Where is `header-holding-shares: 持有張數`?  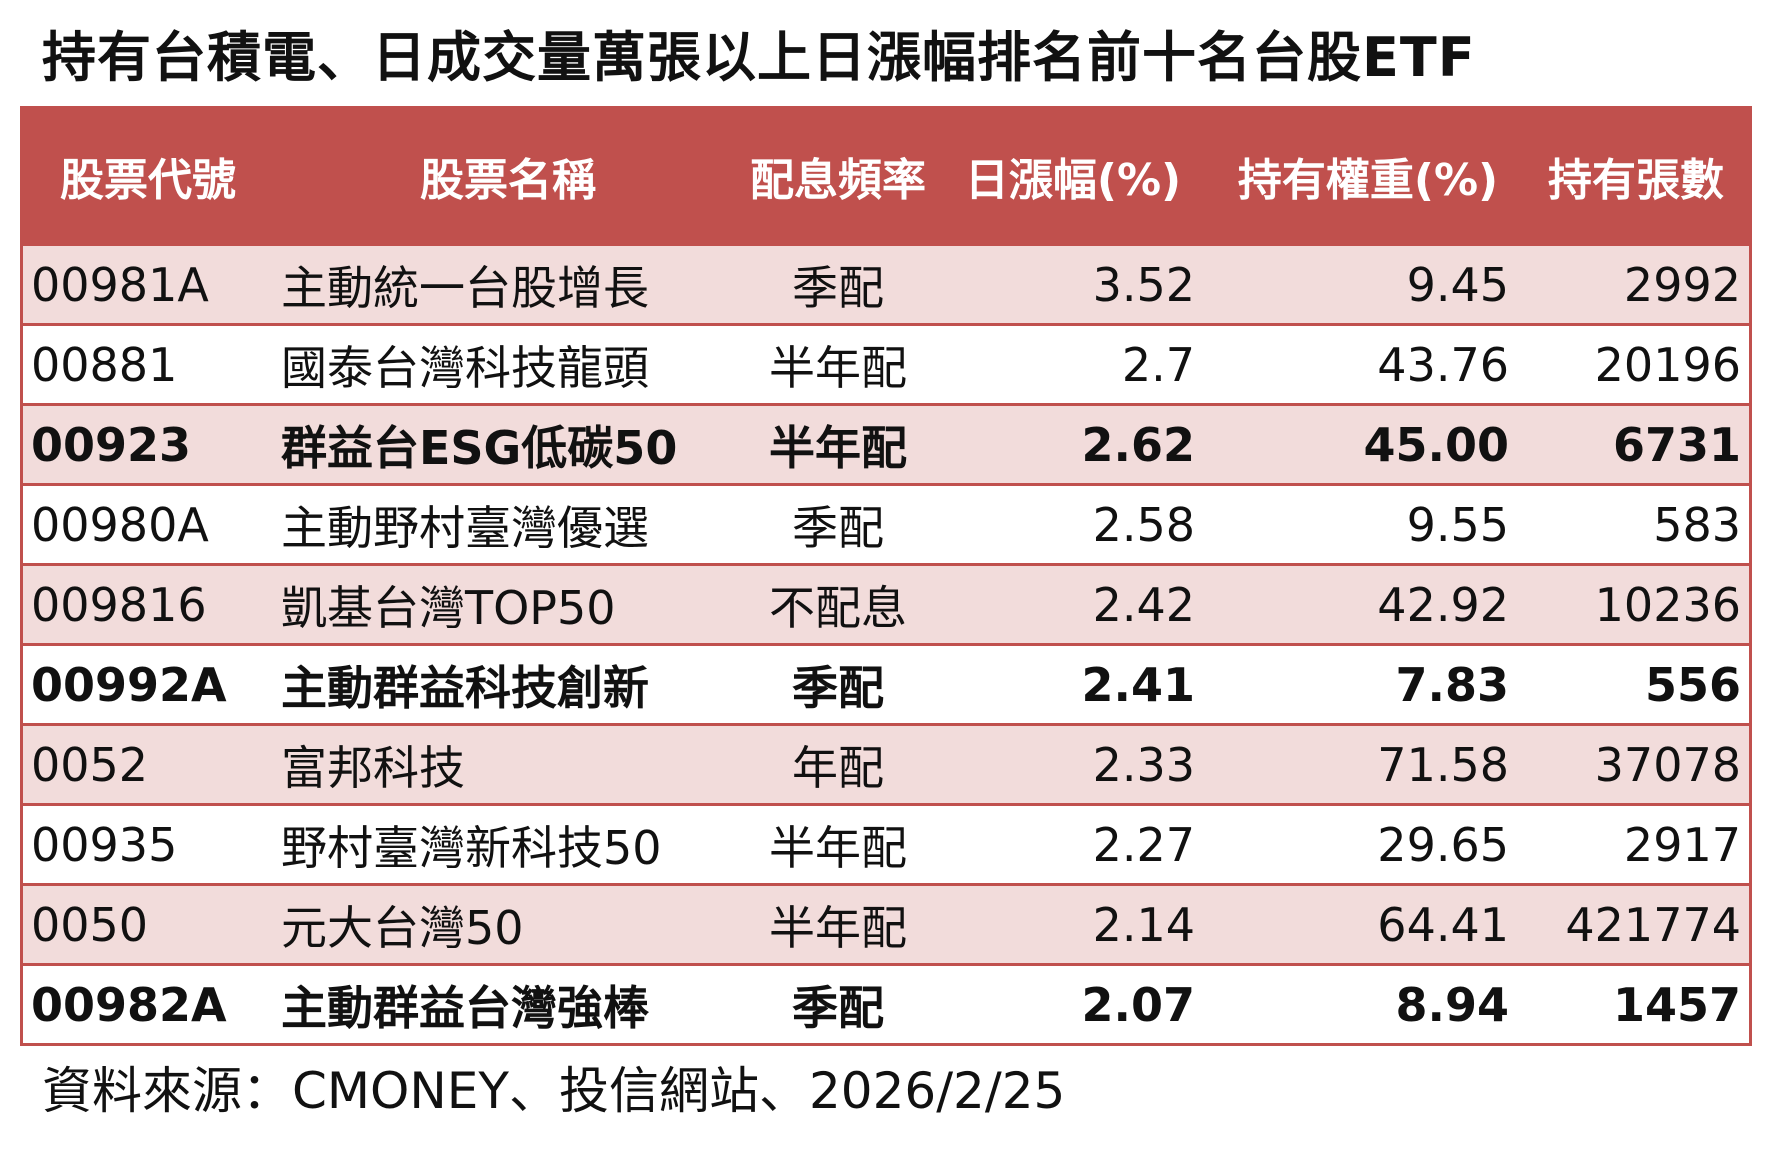
header-holding-shares: 持有張數 is located at coordinates (1636, 180).